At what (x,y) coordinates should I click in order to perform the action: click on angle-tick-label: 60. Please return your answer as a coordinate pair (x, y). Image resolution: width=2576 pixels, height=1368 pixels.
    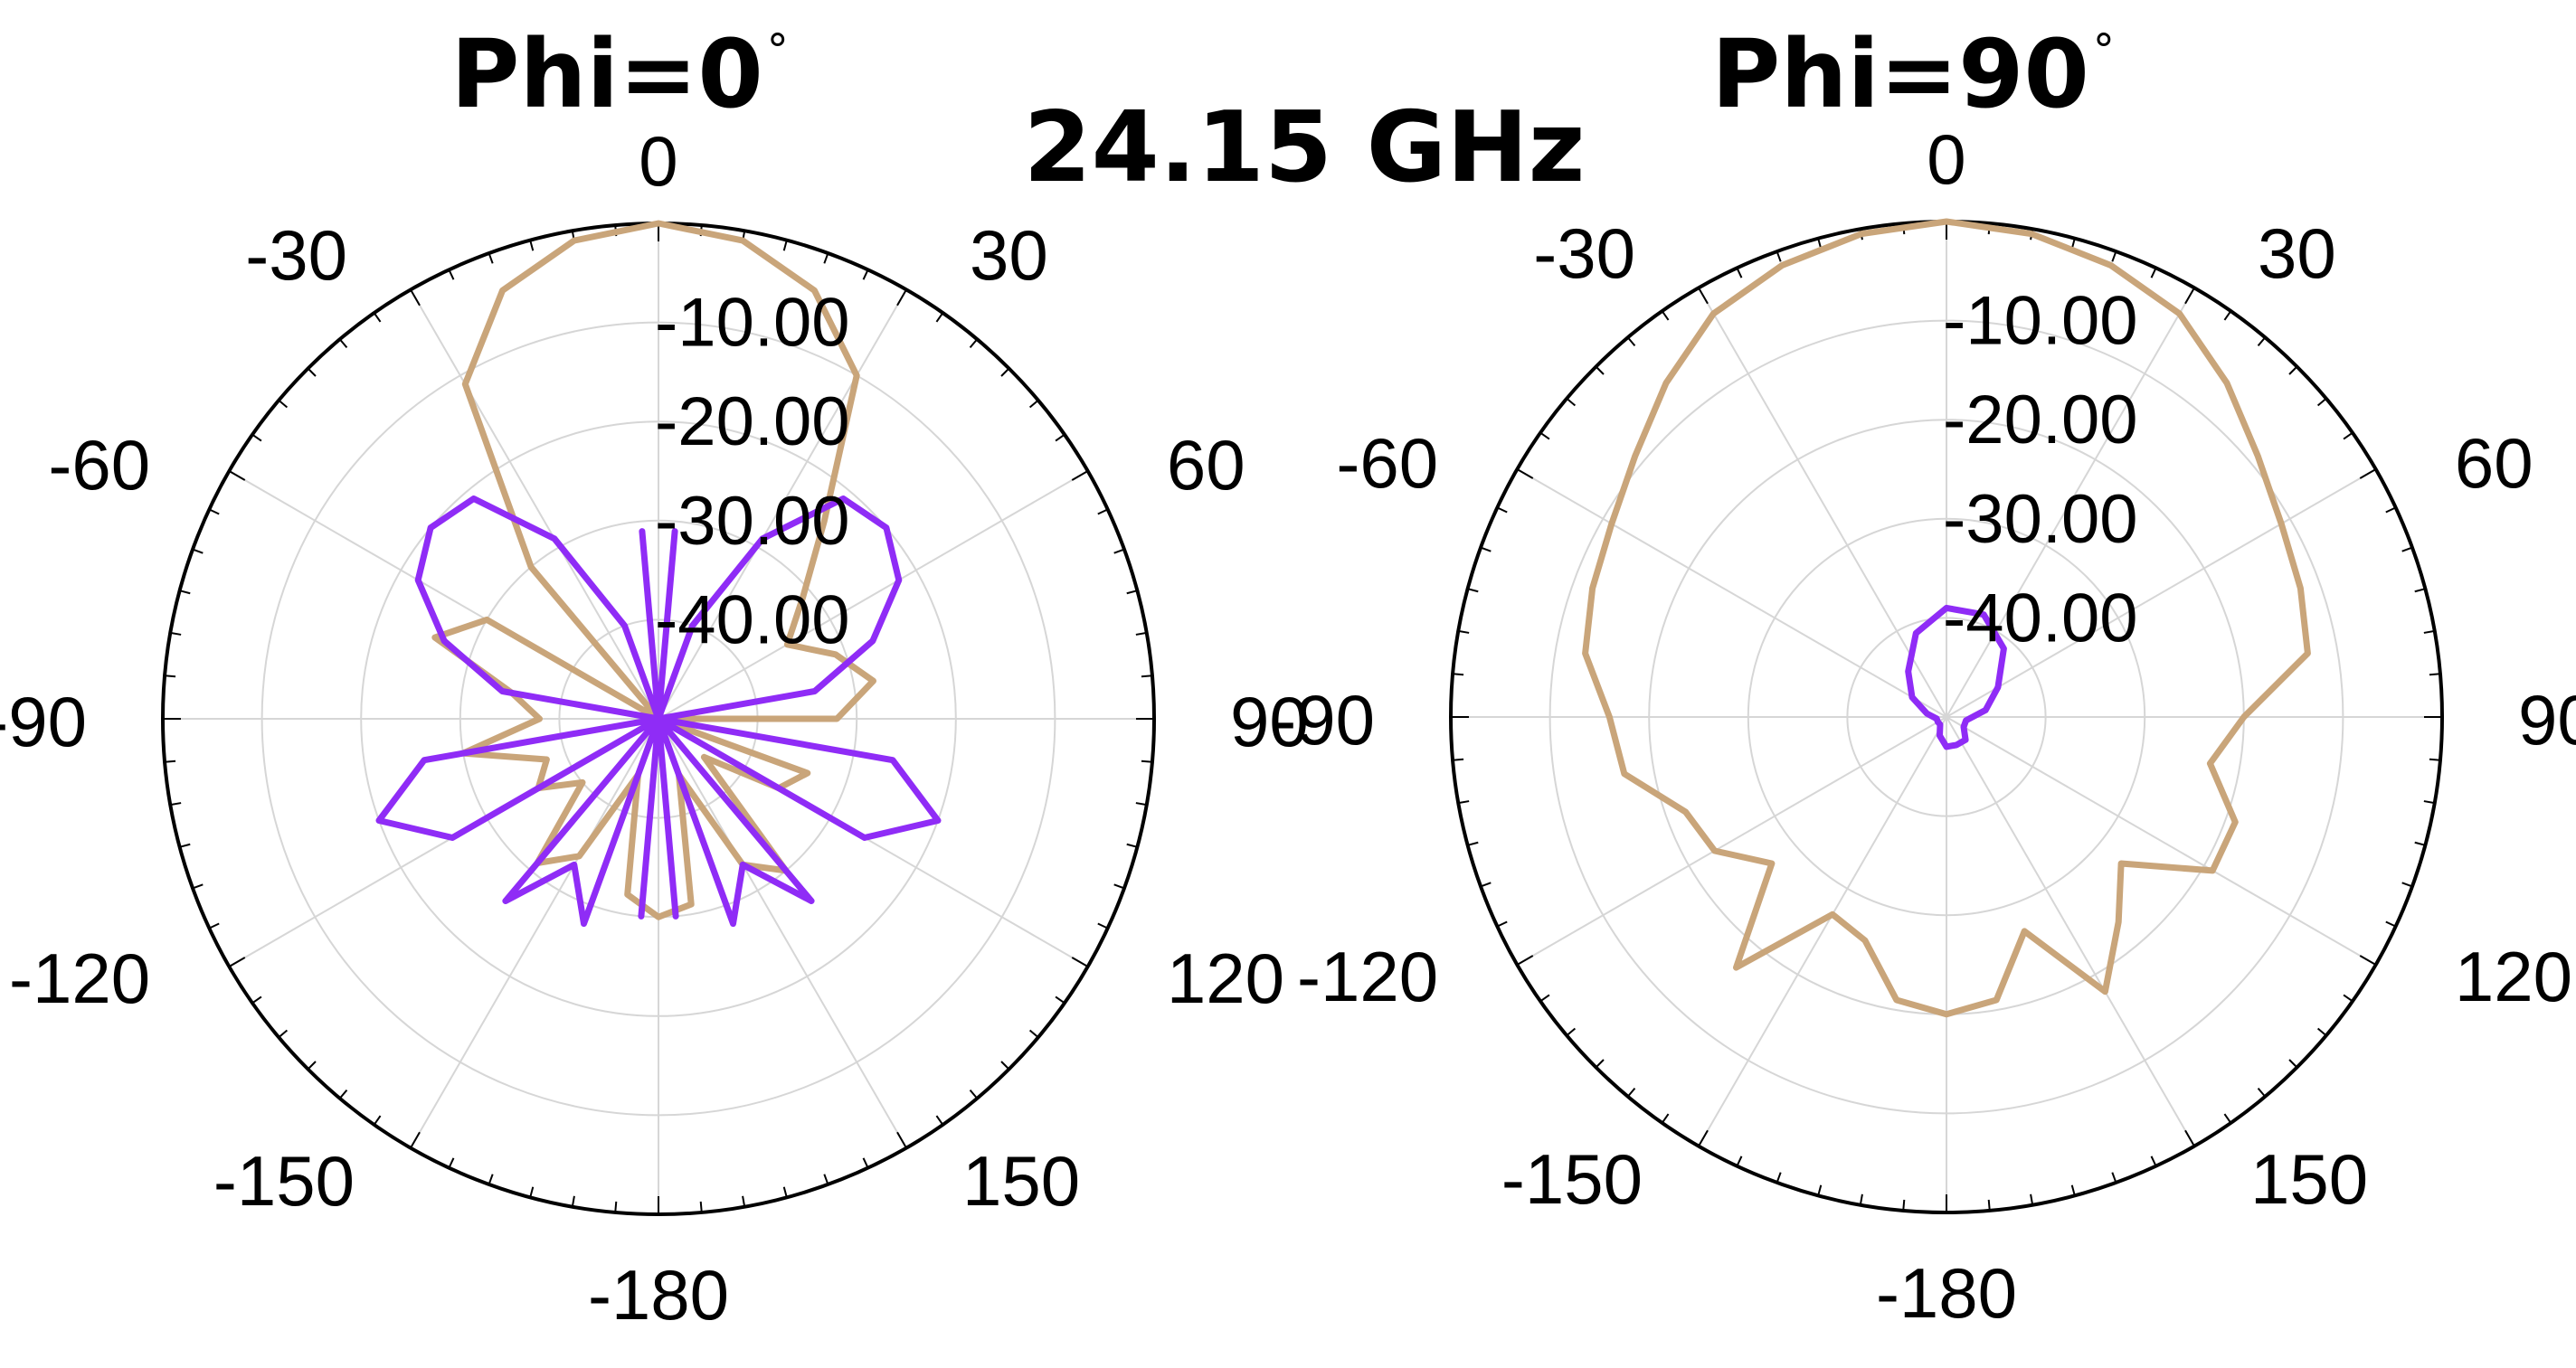
    Looking at the image, I should click on (2494, 463).